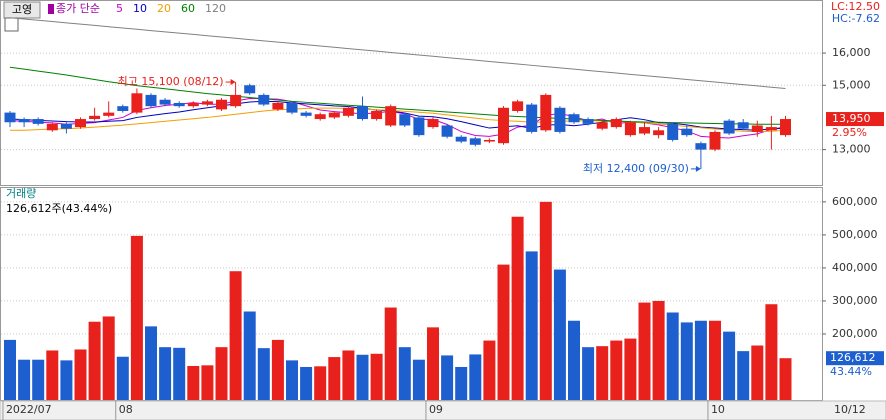 The image size is (886, 420). Describe the element at coordinates (855, 234) in the screenshot. I see `y-tick-label: 500,000` at that location.